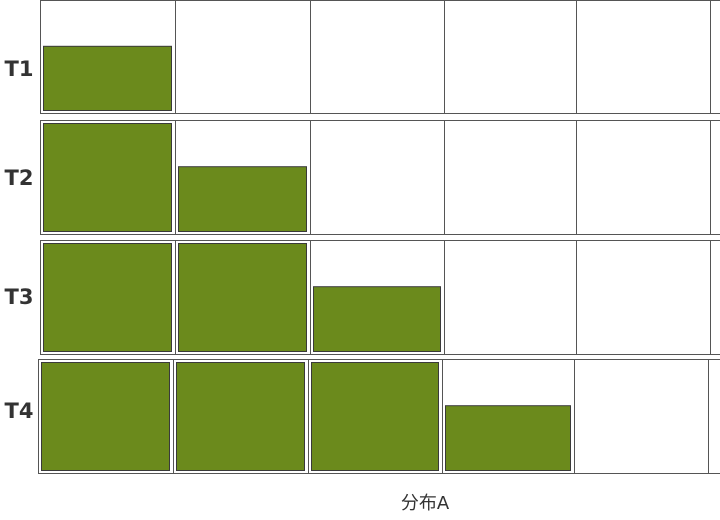 The width and height of the screenshot is (720, 520). Describe the element at coordinates (508, 438) in the screenshot. I see `bar-t4-col4` at that location.